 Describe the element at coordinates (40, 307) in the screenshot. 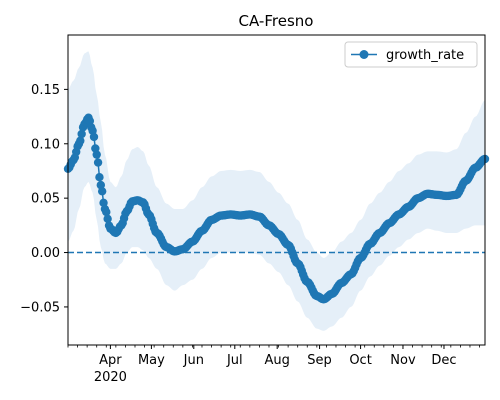

I see `y-tick-label: −0.05` at that location.